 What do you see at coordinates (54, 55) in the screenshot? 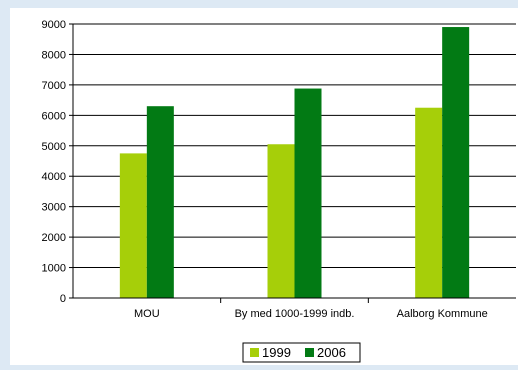
I see `y-tick-label: 8000` at bounding box center [54, 55].